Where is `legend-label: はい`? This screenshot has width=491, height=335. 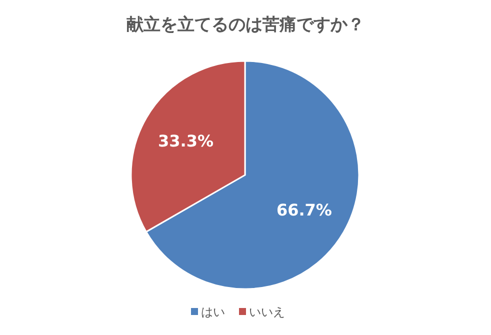 legend-label: はい is located at coordinates (213, 312).